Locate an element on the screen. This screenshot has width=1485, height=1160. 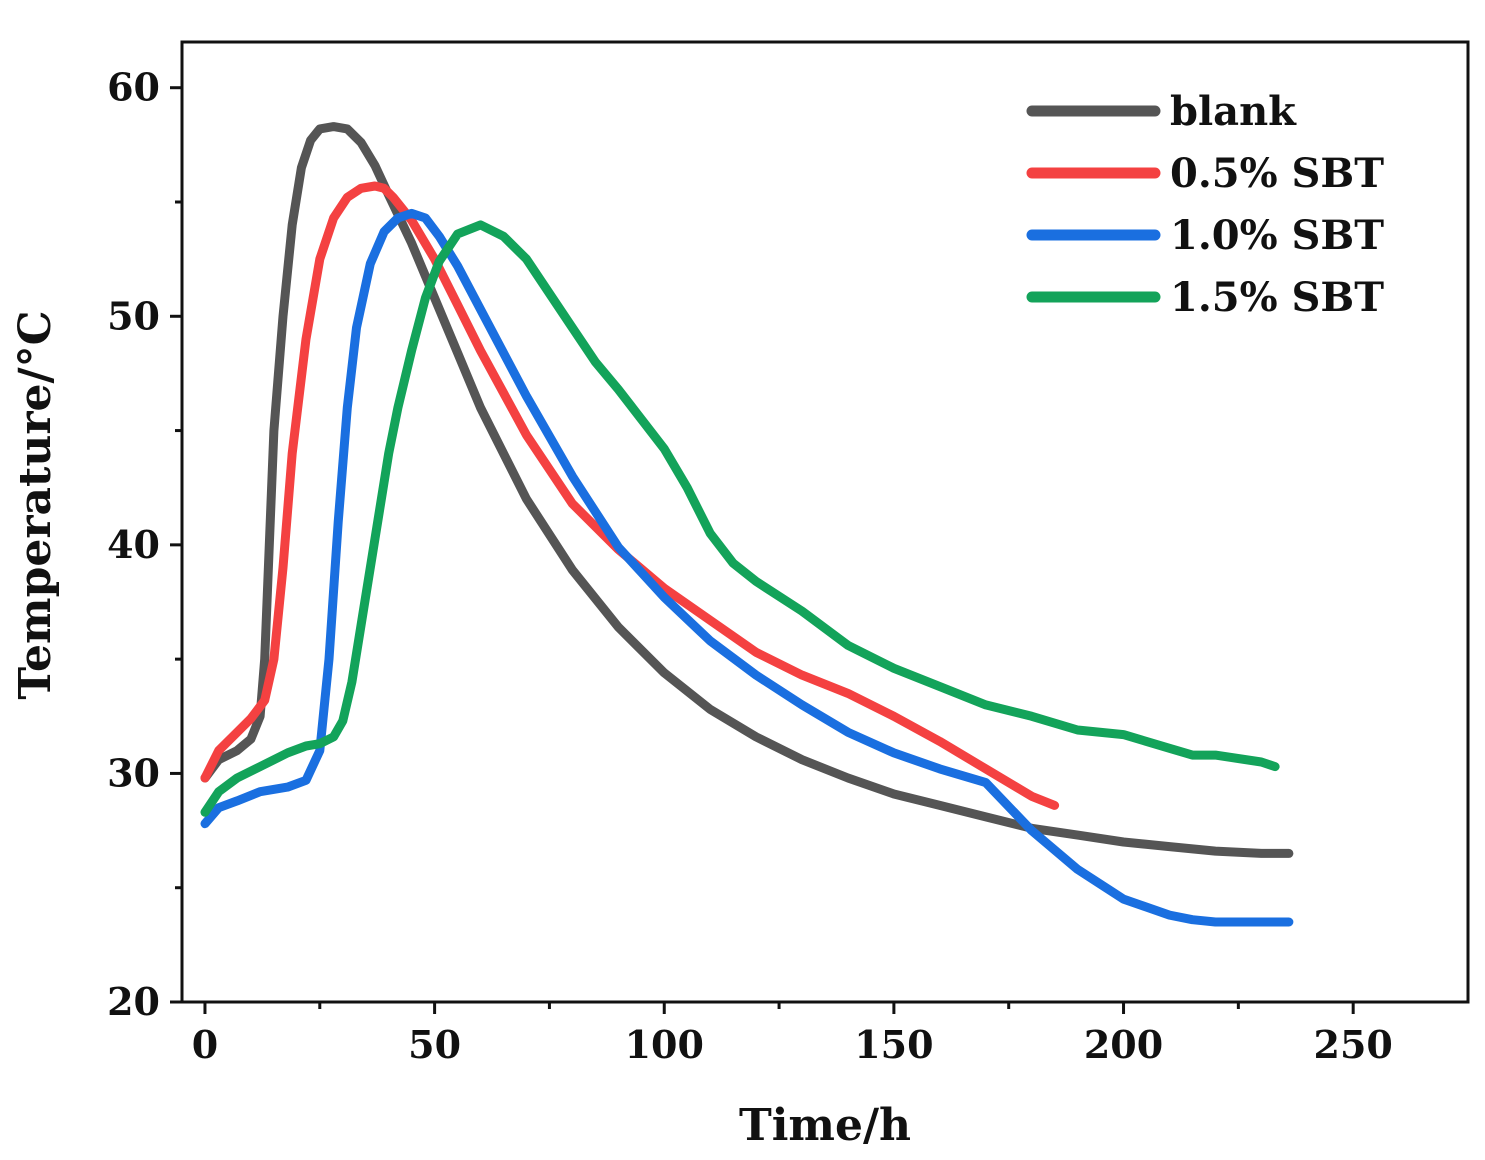
y-tick-label: 30 is located at coordinates (133, 772).